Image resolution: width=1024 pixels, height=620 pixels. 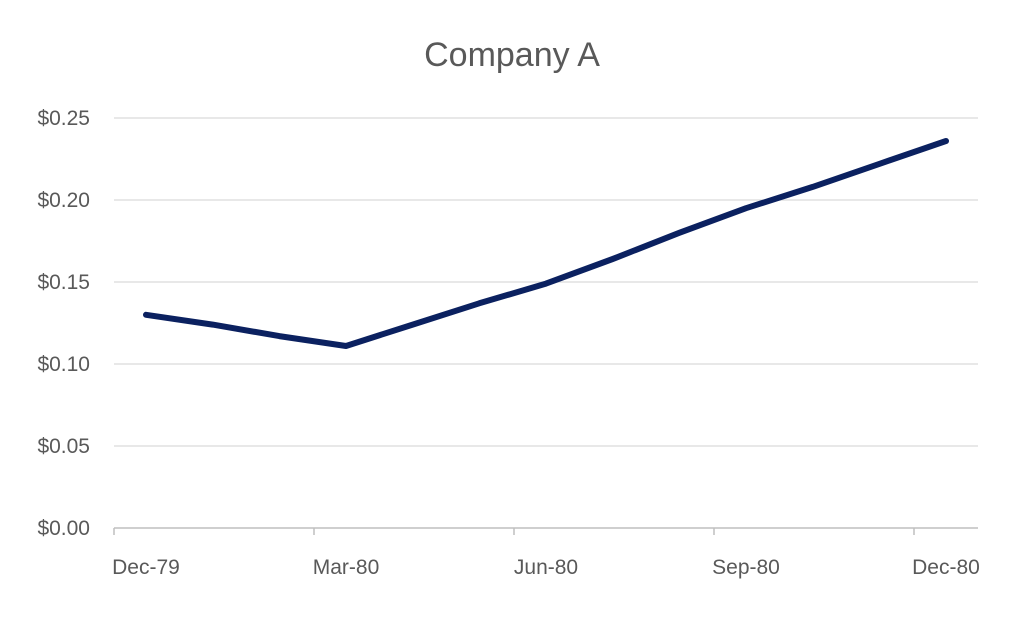 I want to click on chart-title: Company A, so click(x=512, y=55).